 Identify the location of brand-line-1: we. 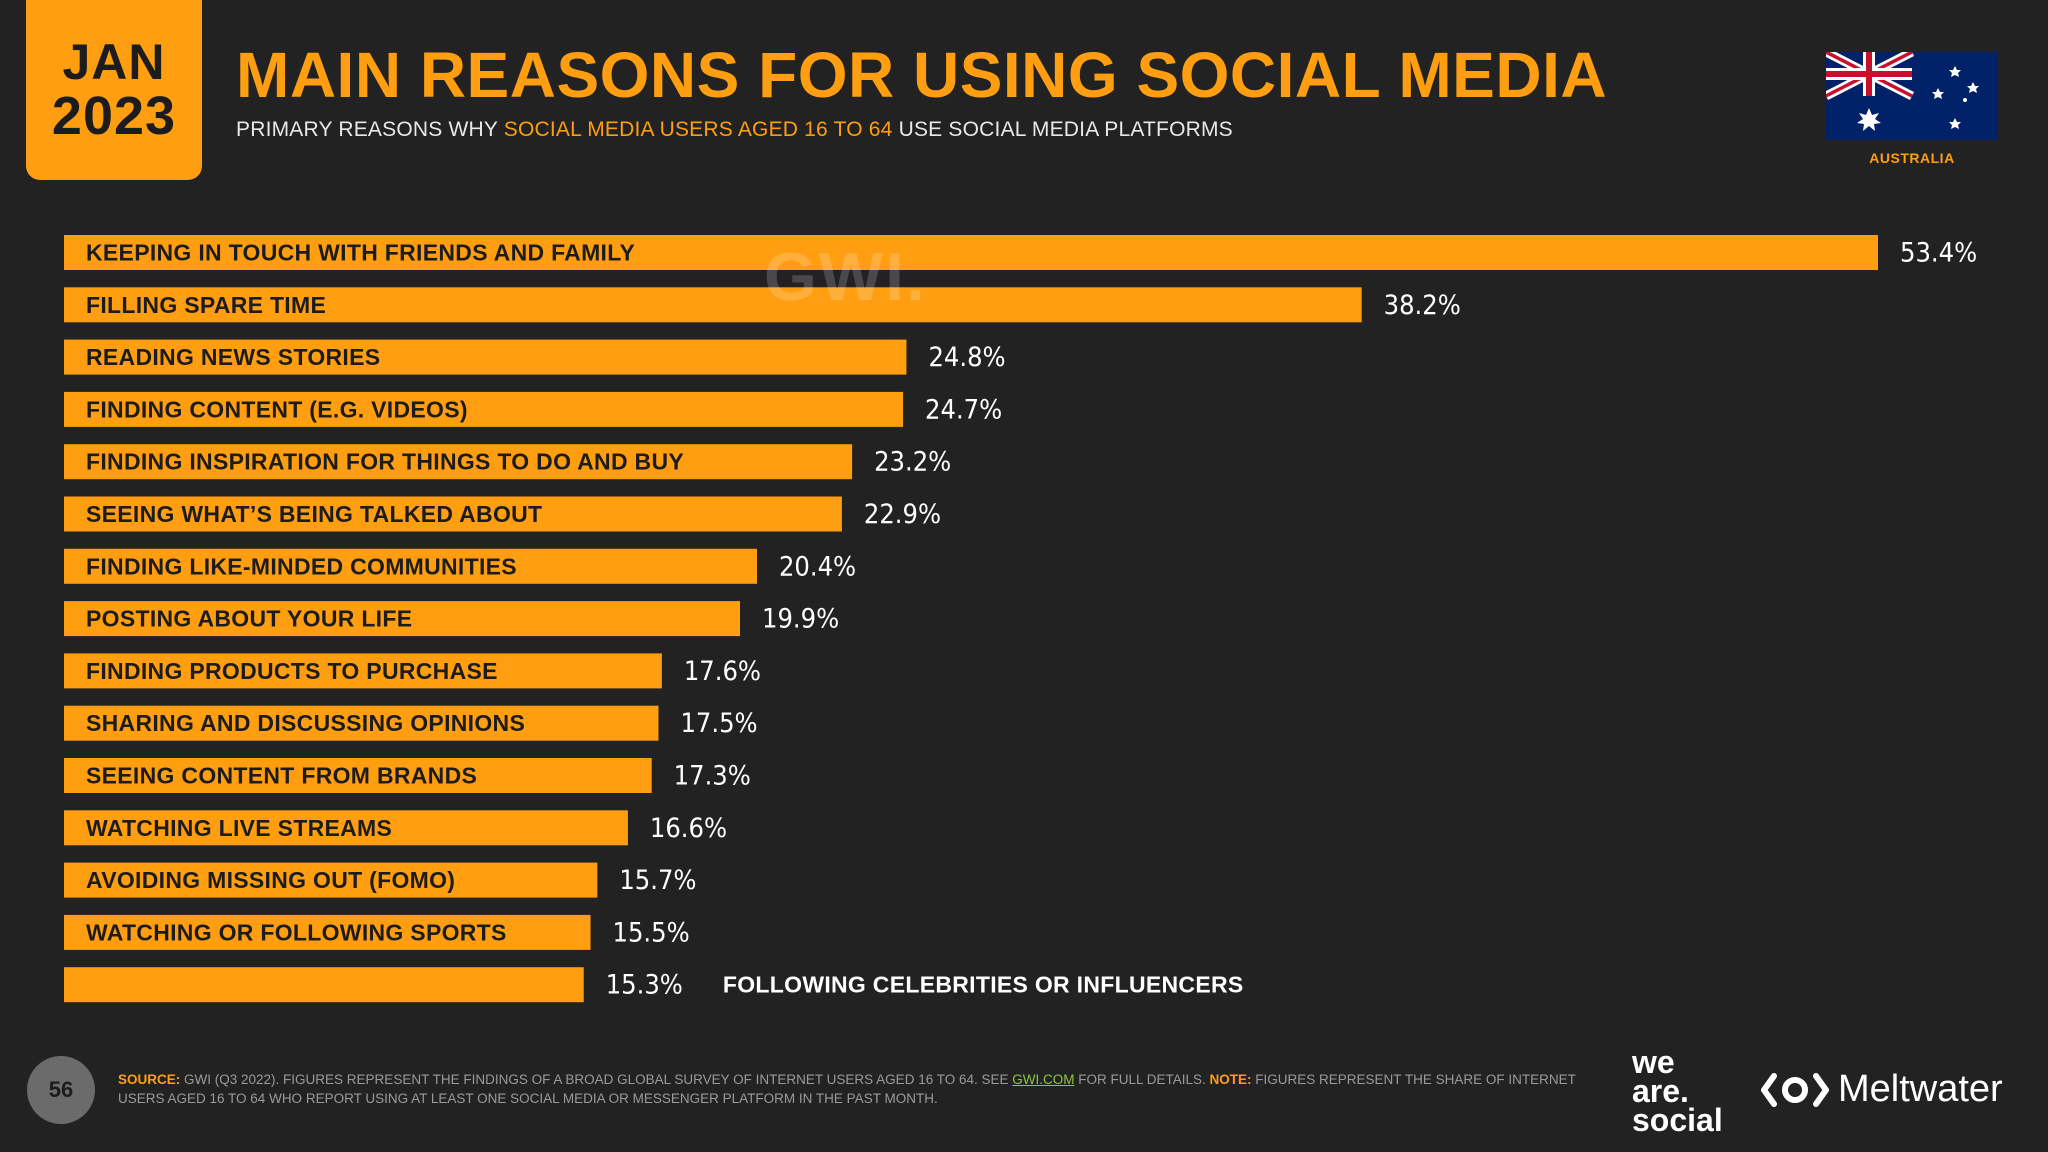
(1653, 1062).